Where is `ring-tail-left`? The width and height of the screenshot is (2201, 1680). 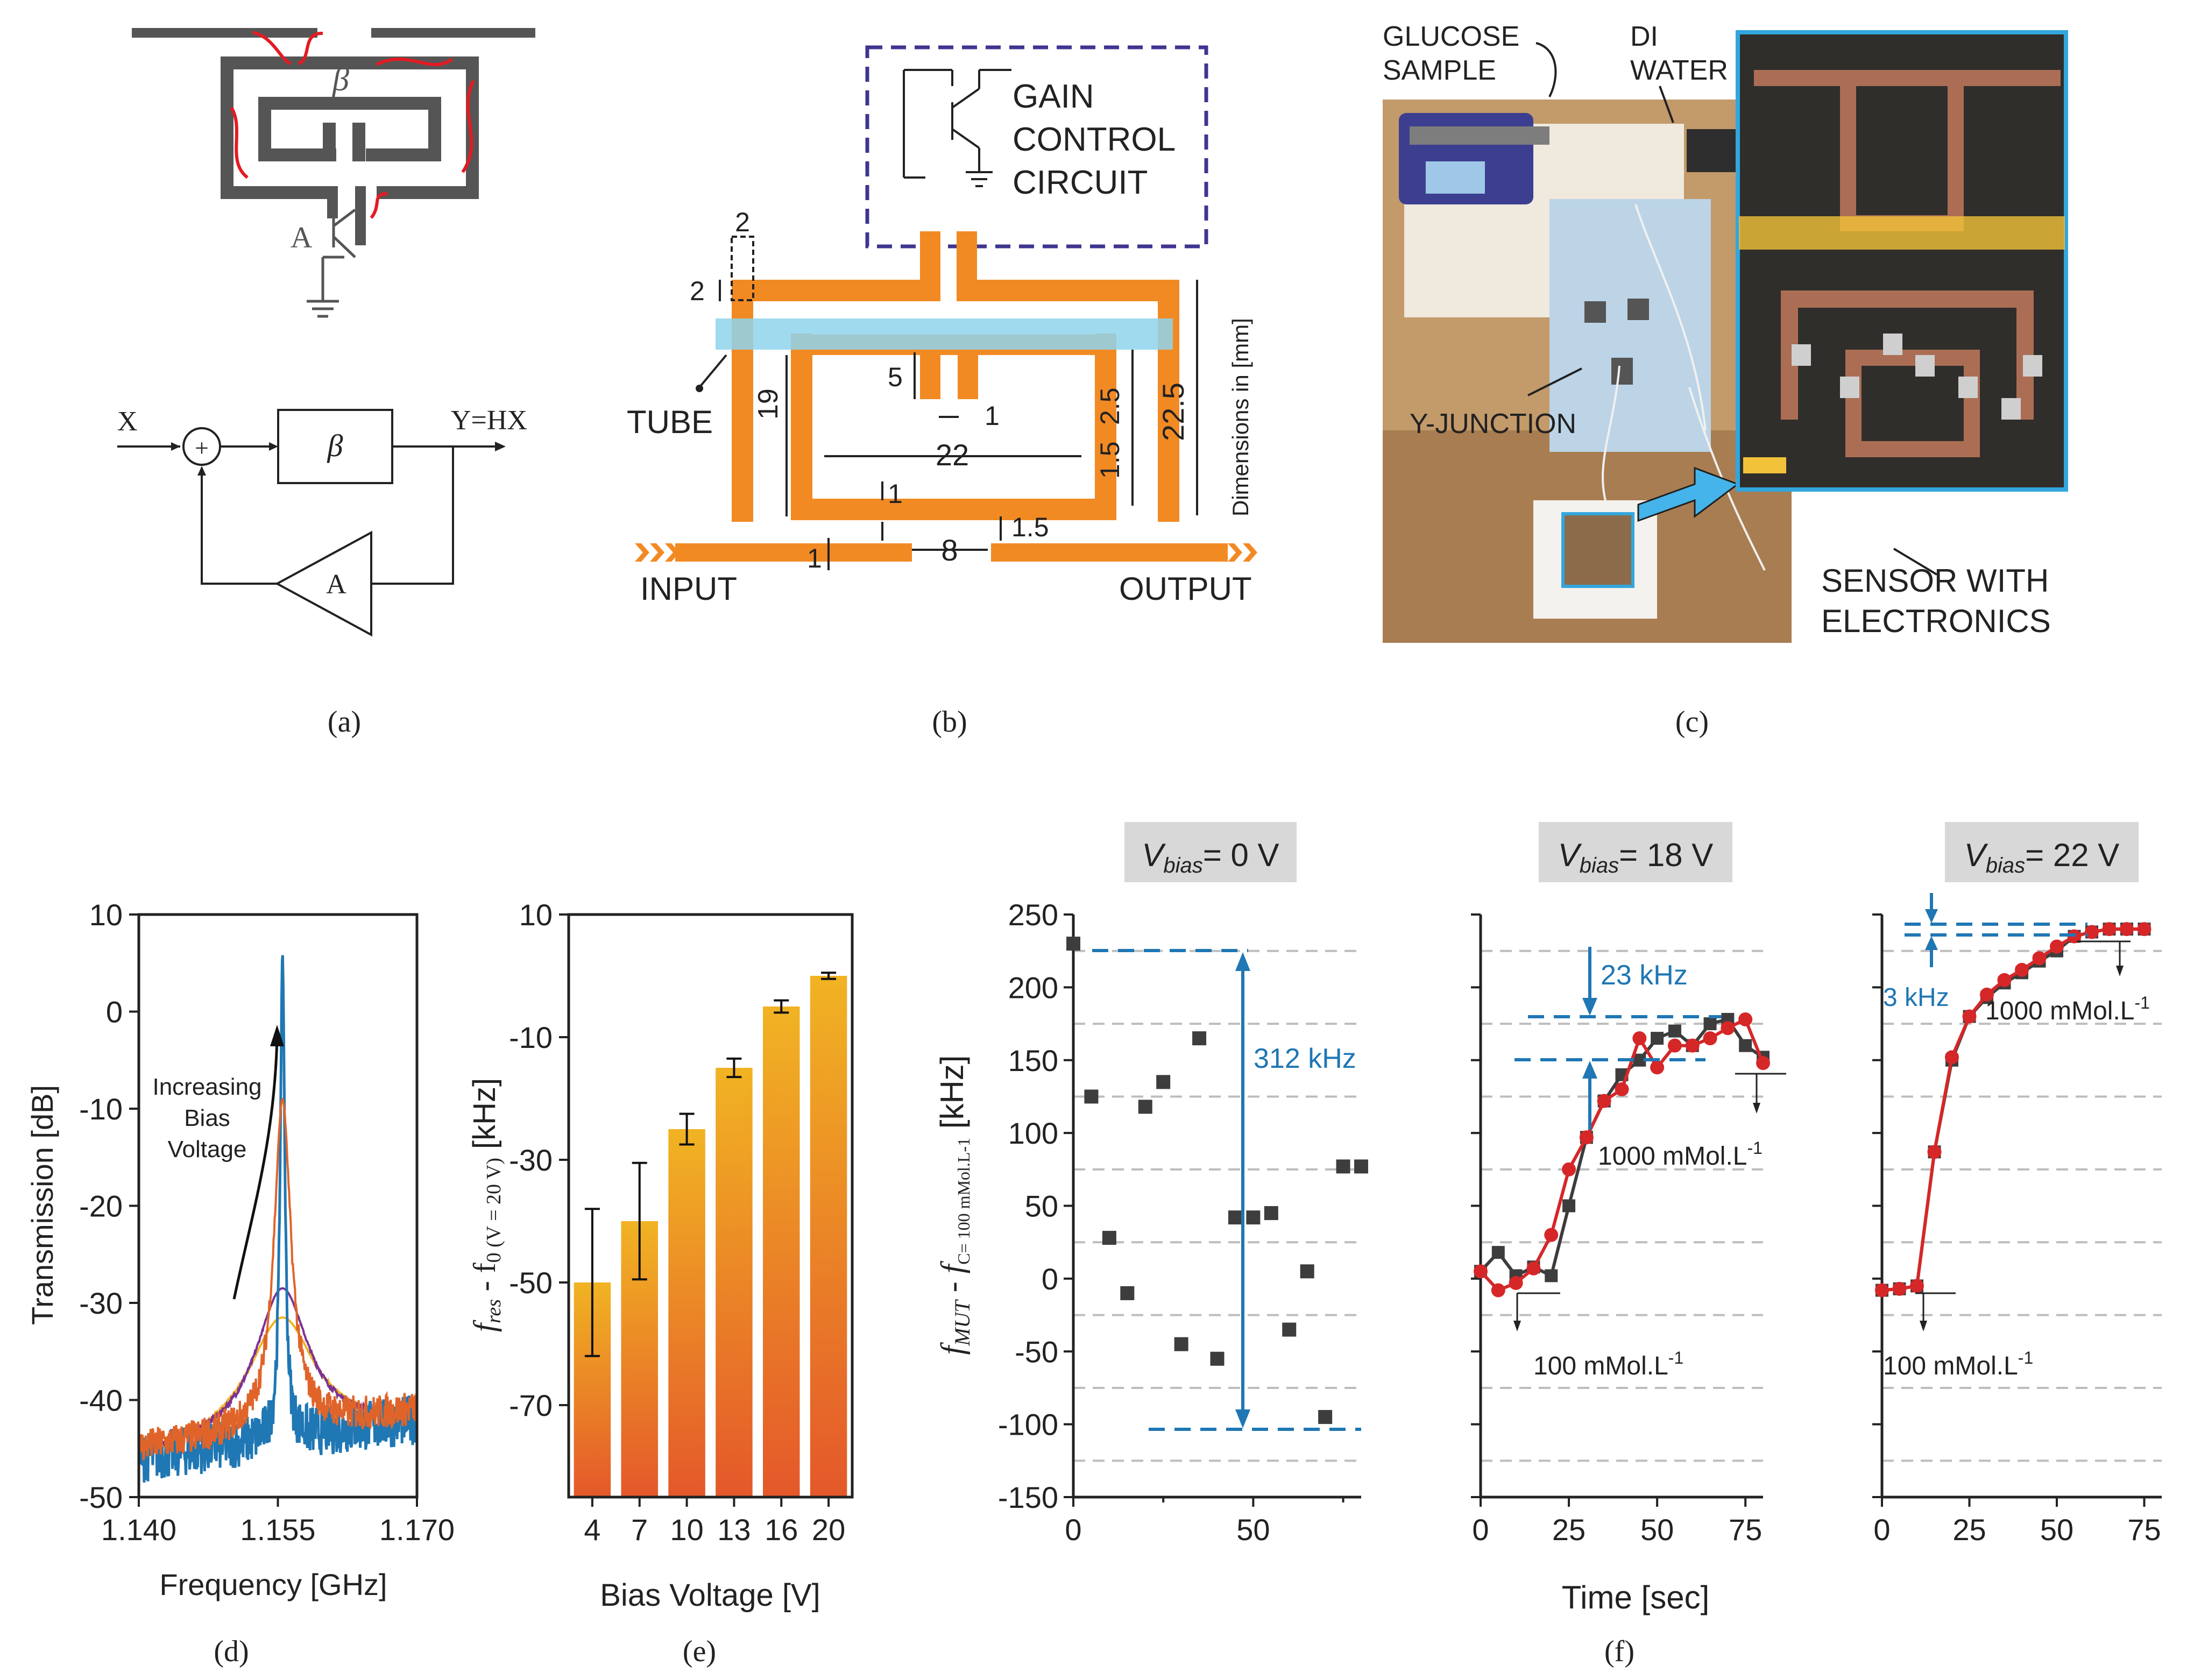 ring-tail-left is located at coordinates (332, 202).